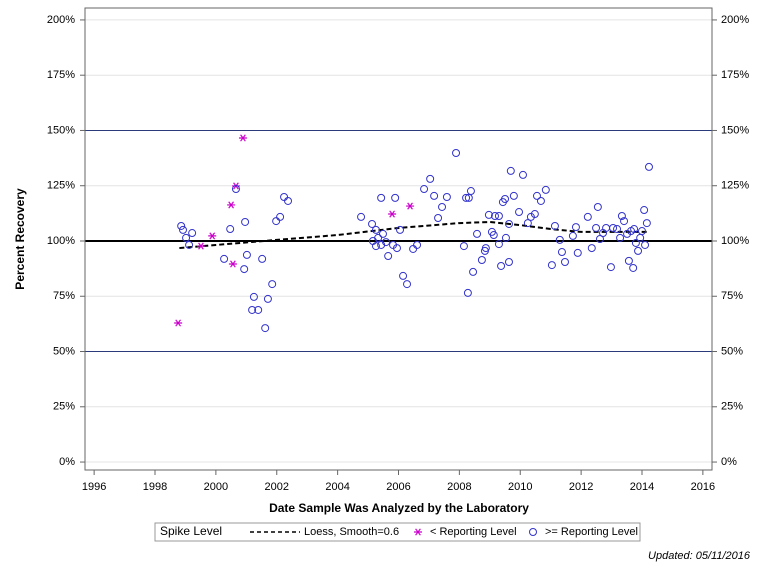 This screenshot has height=576, width=768. I want to click on legend-box, so click(397, 532).